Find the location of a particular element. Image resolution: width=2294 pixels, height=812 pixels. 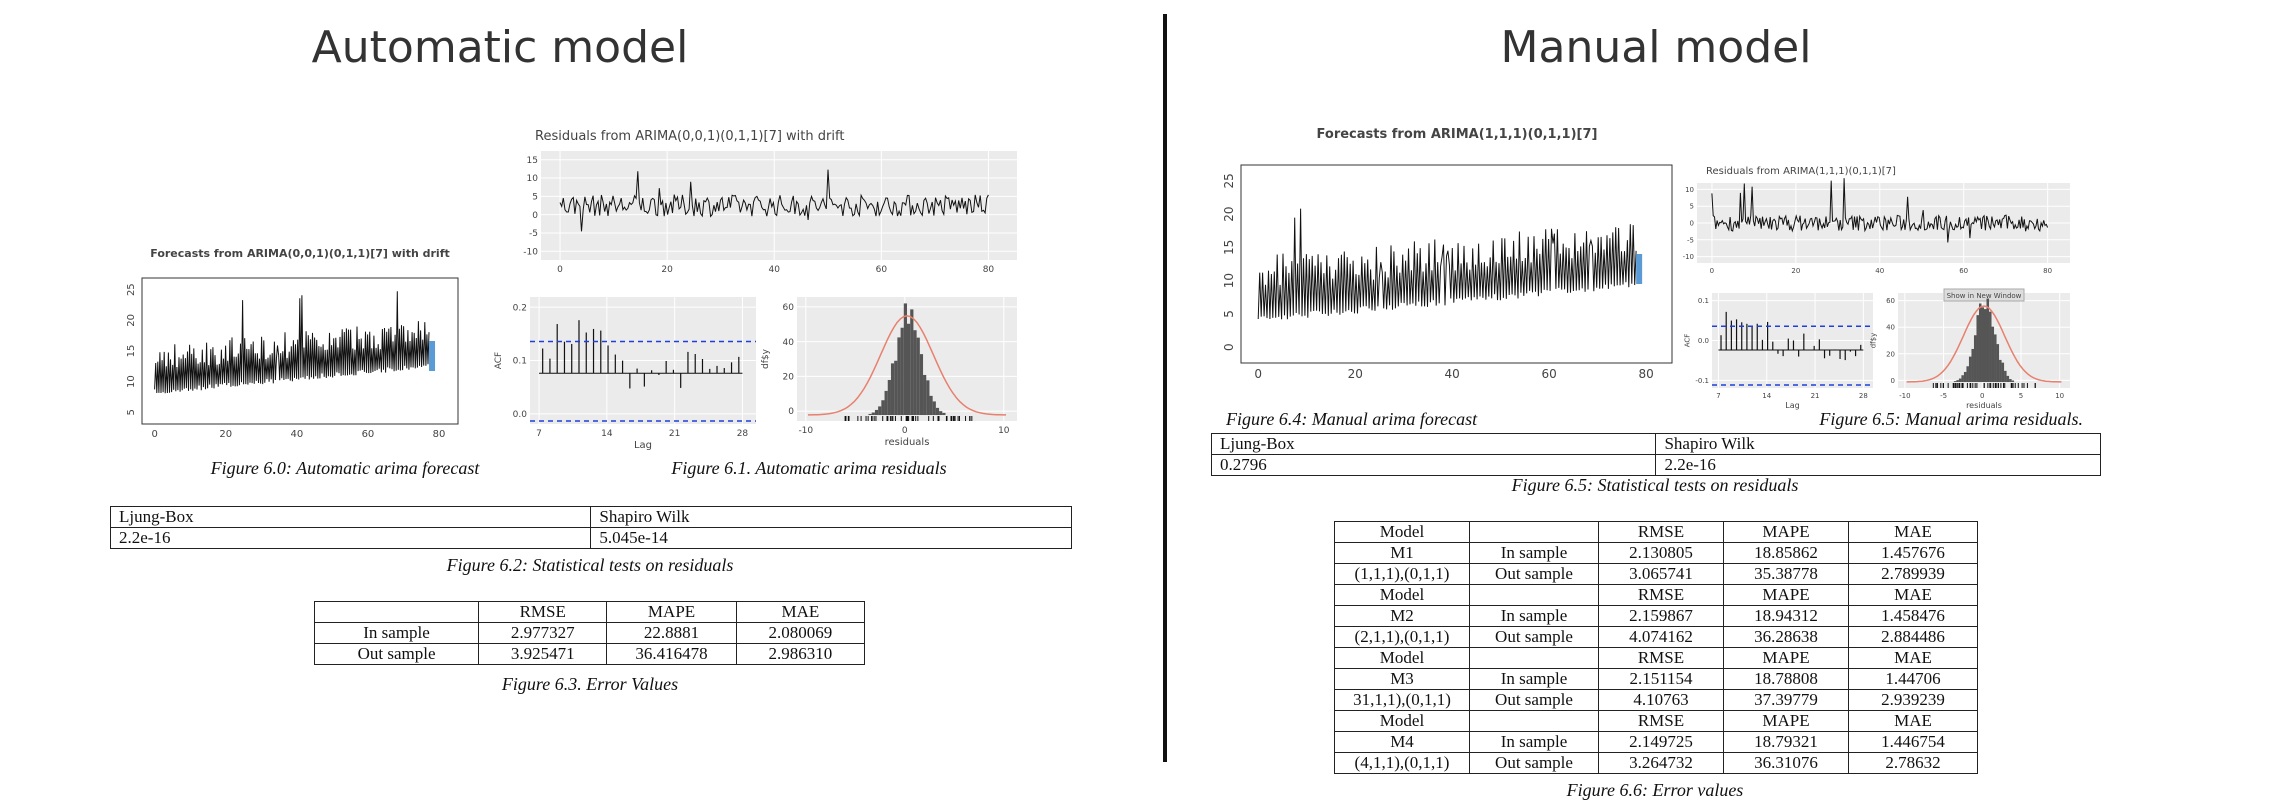

tooltip-box is located at coordinates (1984, 295).